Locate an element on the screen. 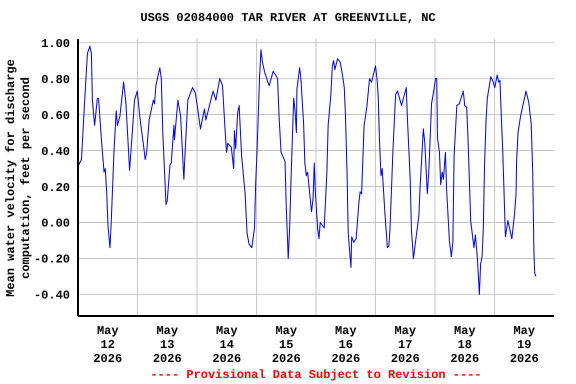 The width and height of the screenshot is (576, 384). y-tick-label: 0.40 is located at coordinates (55, 151).